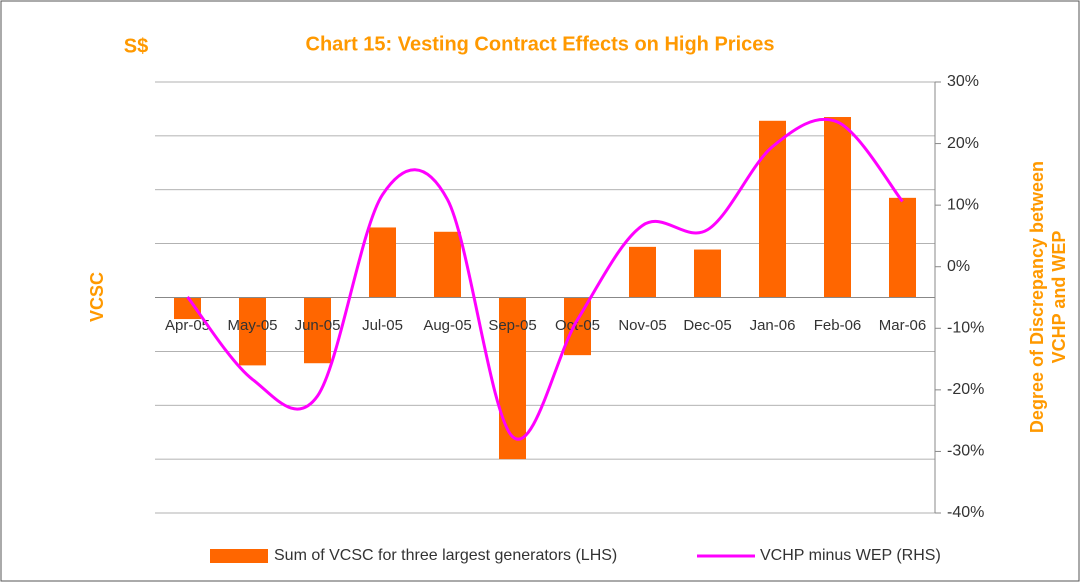 The width and height of the screenshot is (1080, 582). Describe the element at coordinates (903, 325) in the screenshot. I see `x-tick-label: Mar-06` at that location.